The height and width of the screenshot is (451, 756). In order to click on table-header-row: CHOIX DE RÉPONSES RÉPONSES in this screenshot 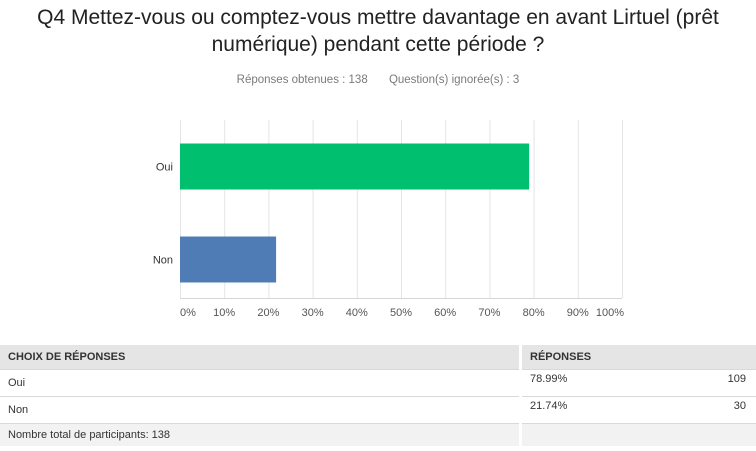, I will do `click(378, 357)`.